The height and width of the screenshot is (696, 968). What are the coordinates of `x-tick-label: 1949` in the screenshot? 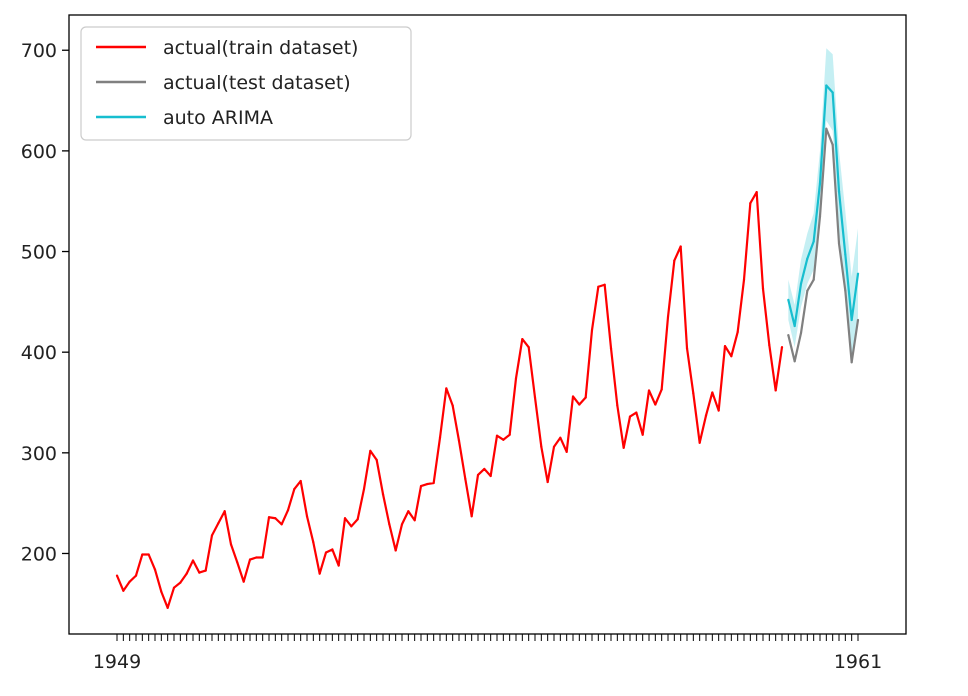 It's located at (117, 662).